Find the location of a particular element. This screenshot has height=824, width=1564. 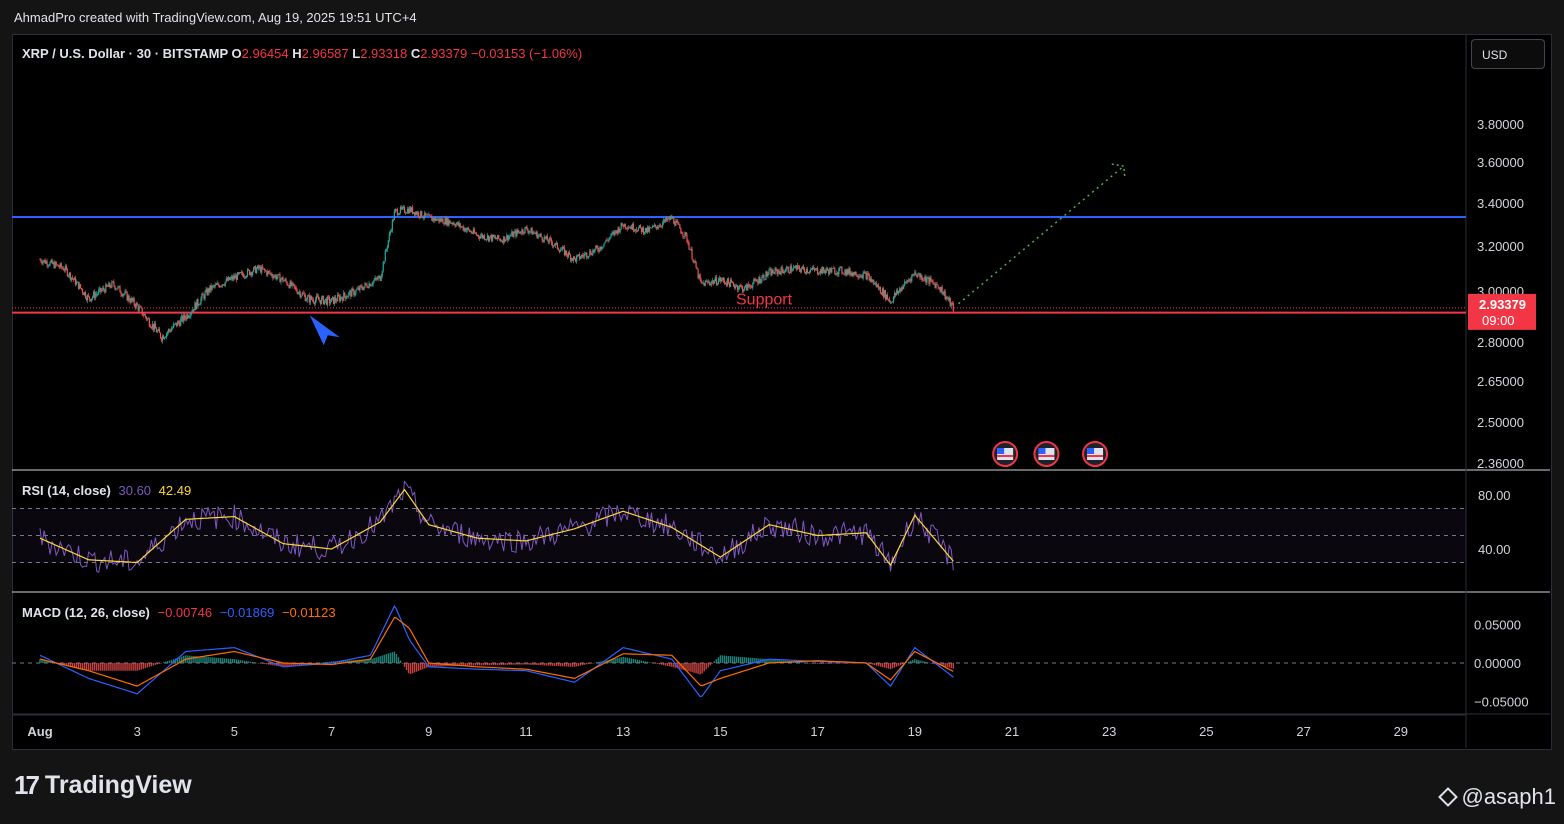

symbol-label: XRP / U.S. Dollar · 30 · BITSTAMP is located at coordinates (125, 53).